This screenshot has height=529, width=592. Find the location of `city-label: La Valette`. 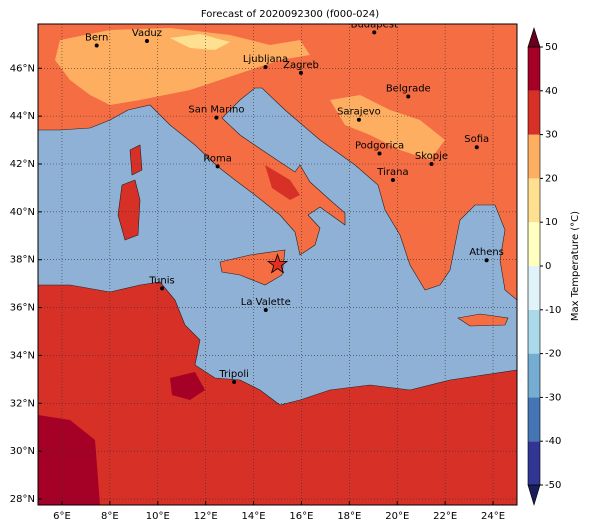

city-label: La Valette is located at coordinates (266, 302).